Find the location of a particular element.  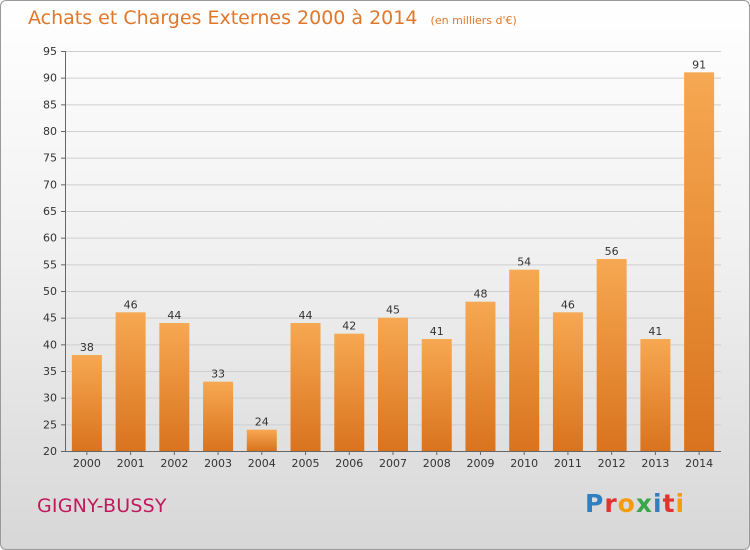

y-tick-label: 65 is located at coordinates (50, 211).